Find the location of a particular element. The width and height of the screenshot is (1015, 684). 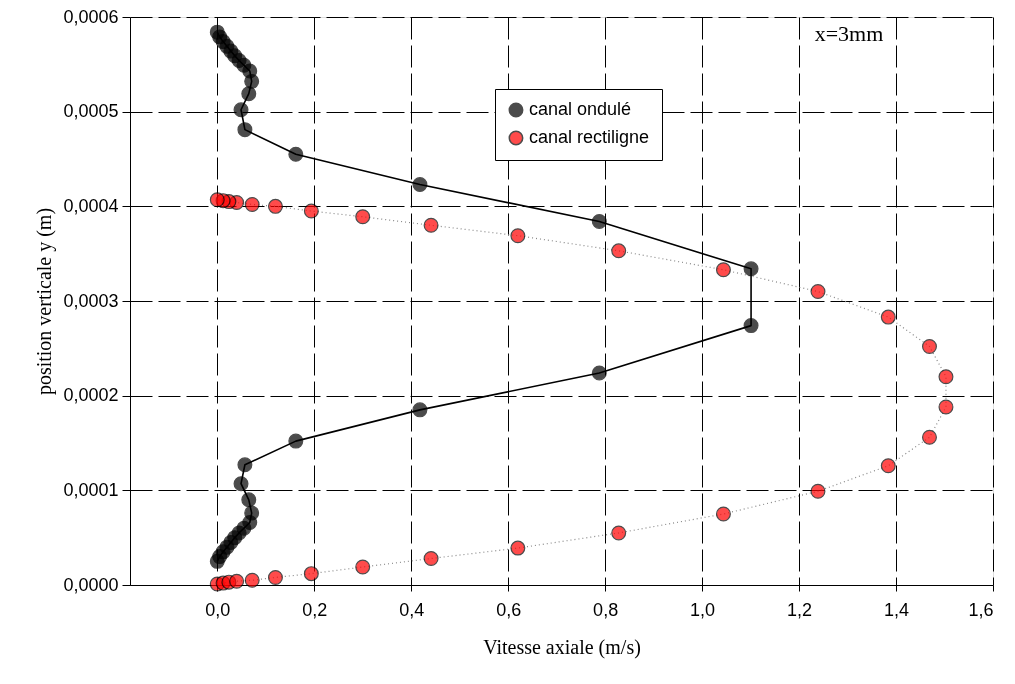

y-tick-label: 0,0000 is located at coordinates (91, 584).